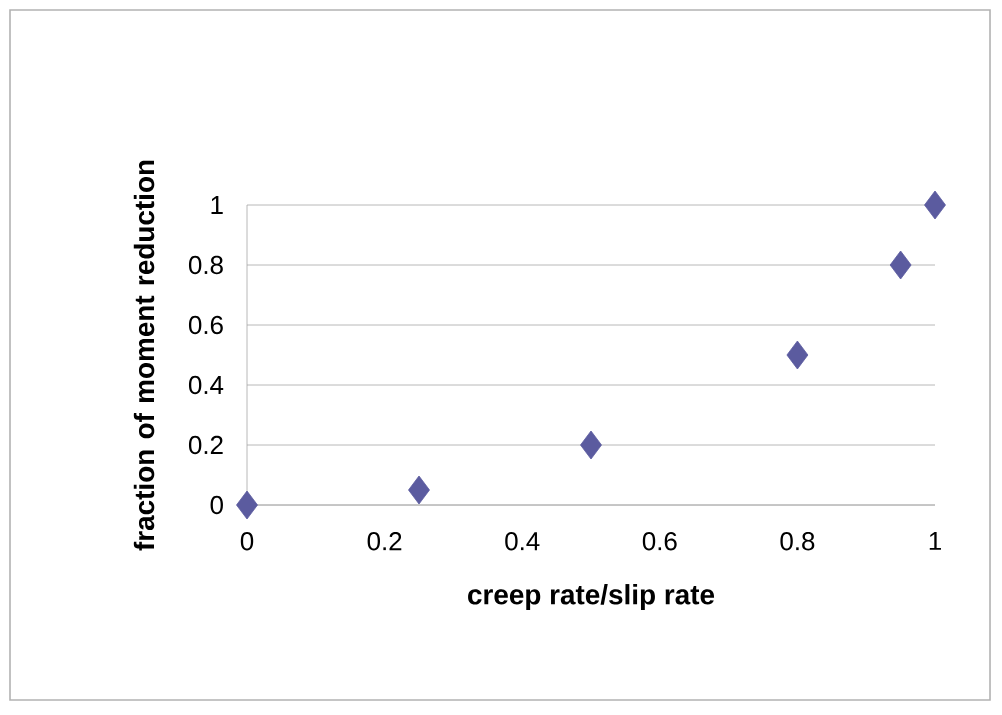 The width and height of the screenshot is (1002, 715). I want to click on x-tick-label: 0.2, so click(384, 541).